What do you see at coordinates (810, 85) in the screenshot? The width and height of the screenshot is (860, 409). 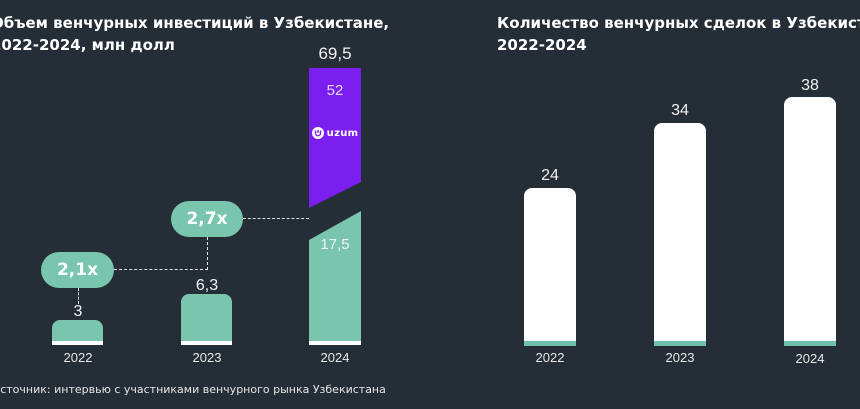 I see `deals-value-2024: 38` at bounding box center [810, 85].